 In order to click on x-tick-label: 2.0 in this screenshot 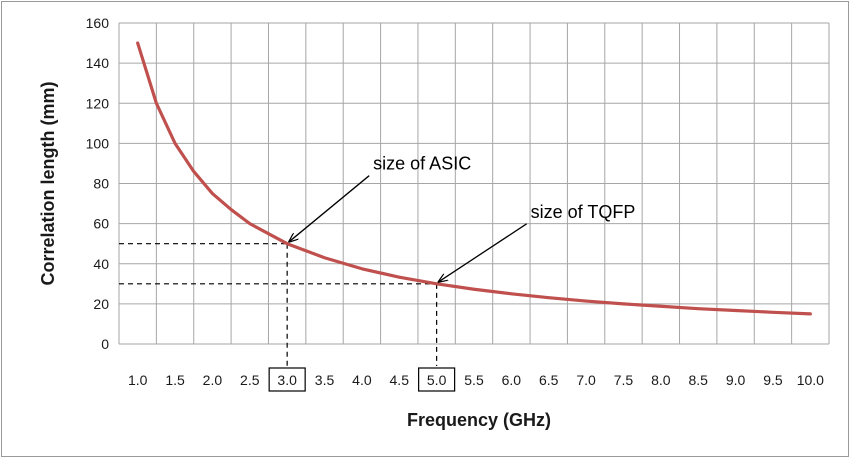, I will do `click(213, 380)`.